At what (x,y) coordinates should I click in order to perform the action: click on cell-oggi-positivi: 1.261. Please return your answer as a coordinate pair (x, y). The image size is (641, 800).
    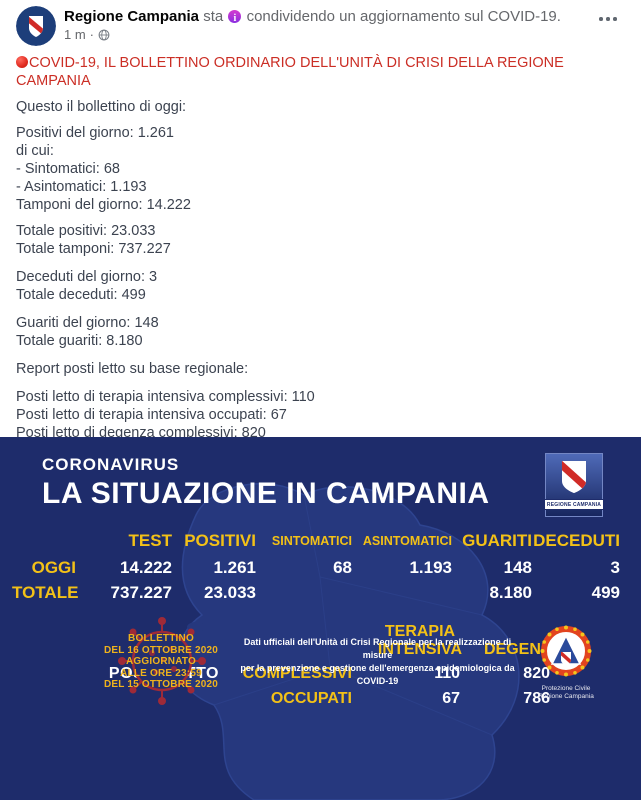
    Looking at the image, I should click on (234, 567).